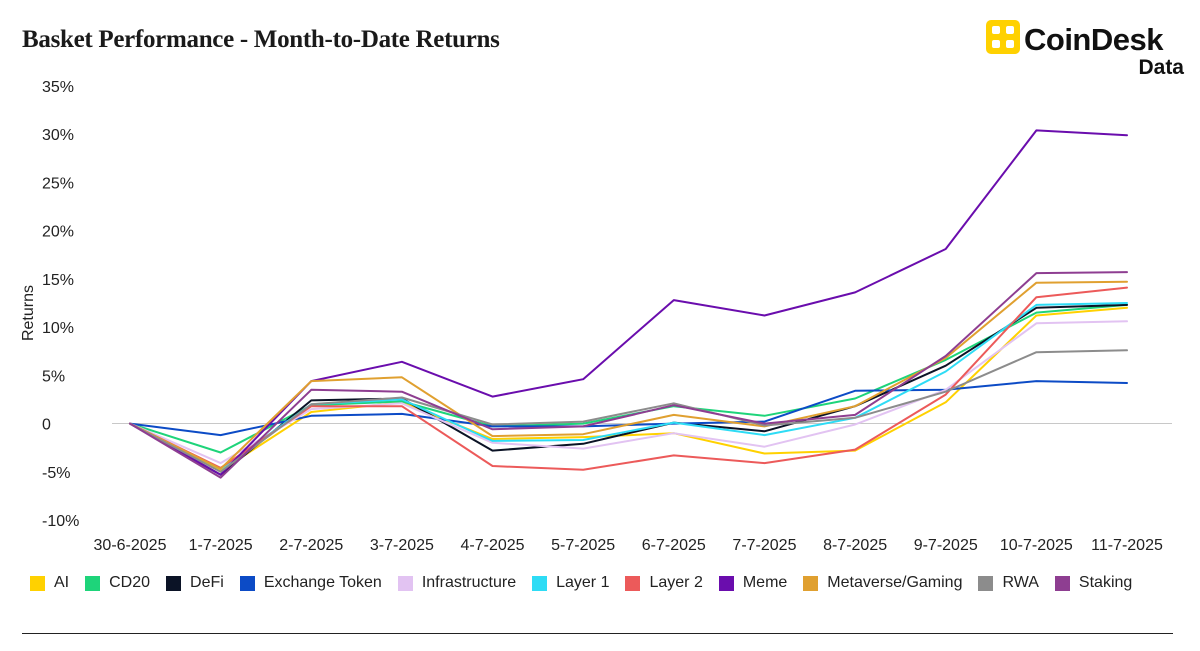 Image resolution: width=1200 pixels, height=651 pixels. What do you see at coordinates (56, 473) in the screenshot?
I see `y-tick-label: -5%` at bounding box center [56, 473].